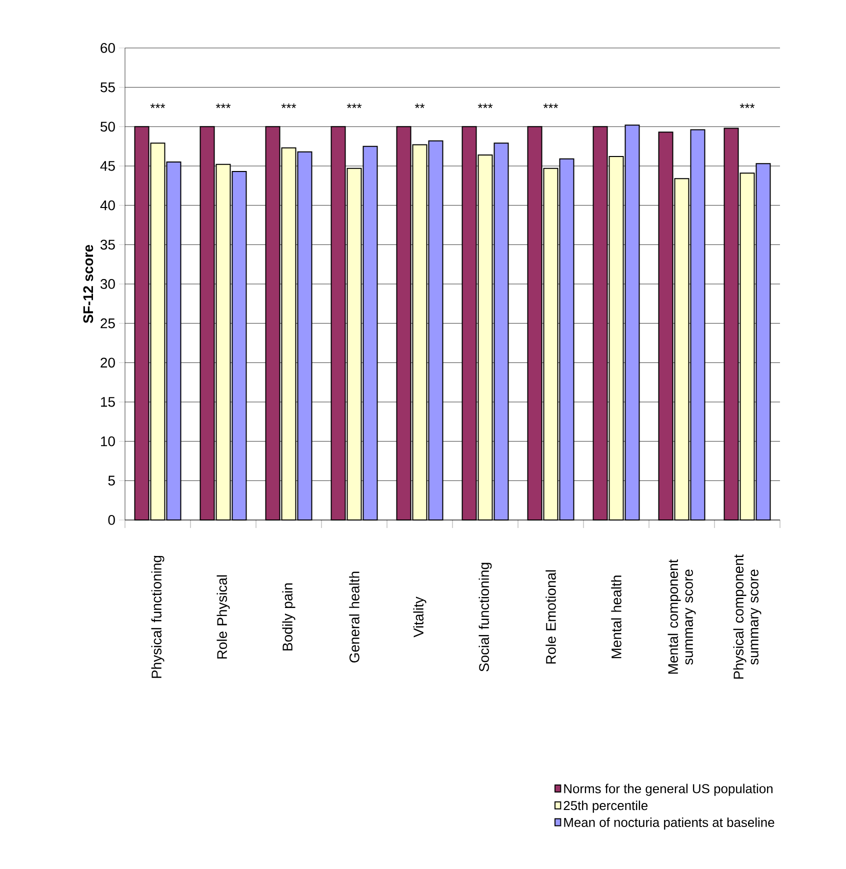  What do you see at coordinates (107, 87) in the screenshot?
I see `y-tick-label: 55` at bounding box center [107, 87].